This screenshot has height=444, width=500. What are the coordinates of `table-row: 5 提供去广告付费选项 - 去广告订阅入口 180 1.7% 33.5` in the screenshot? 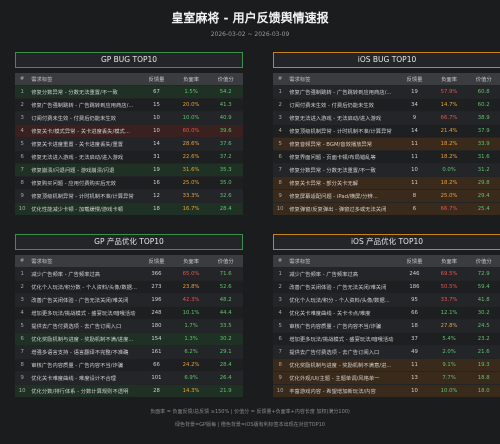 It's located at (129, 325).